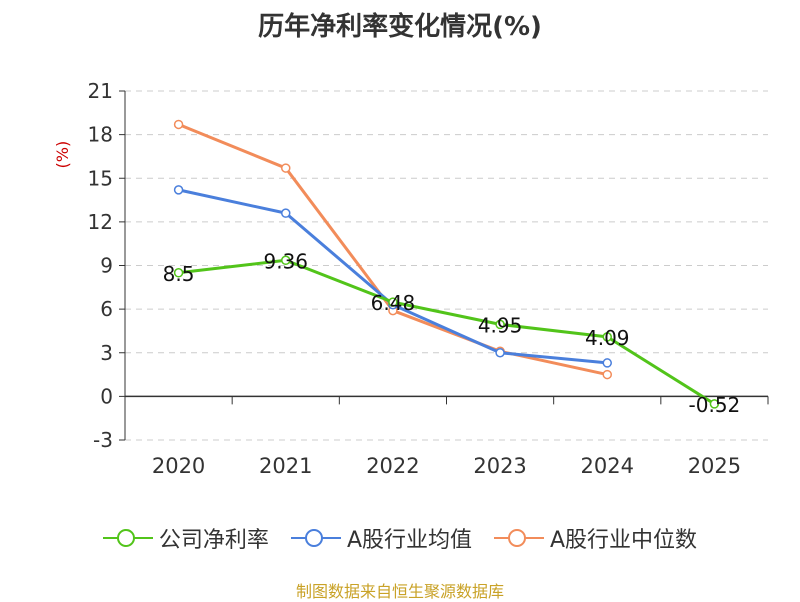 The image size is (800, 602). What do you see at coordinates (106, 309) in the screenshot?
I see `y-tick-label: 6` at bounding box center [106, 309].